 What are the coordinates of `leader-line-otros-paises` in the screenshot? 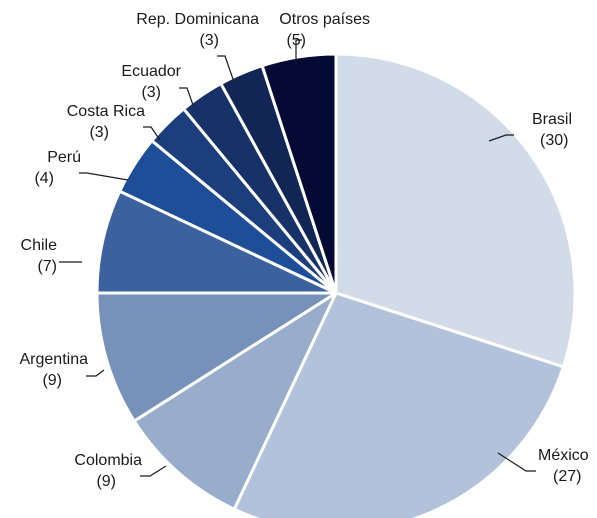 It's located at (298, 52).